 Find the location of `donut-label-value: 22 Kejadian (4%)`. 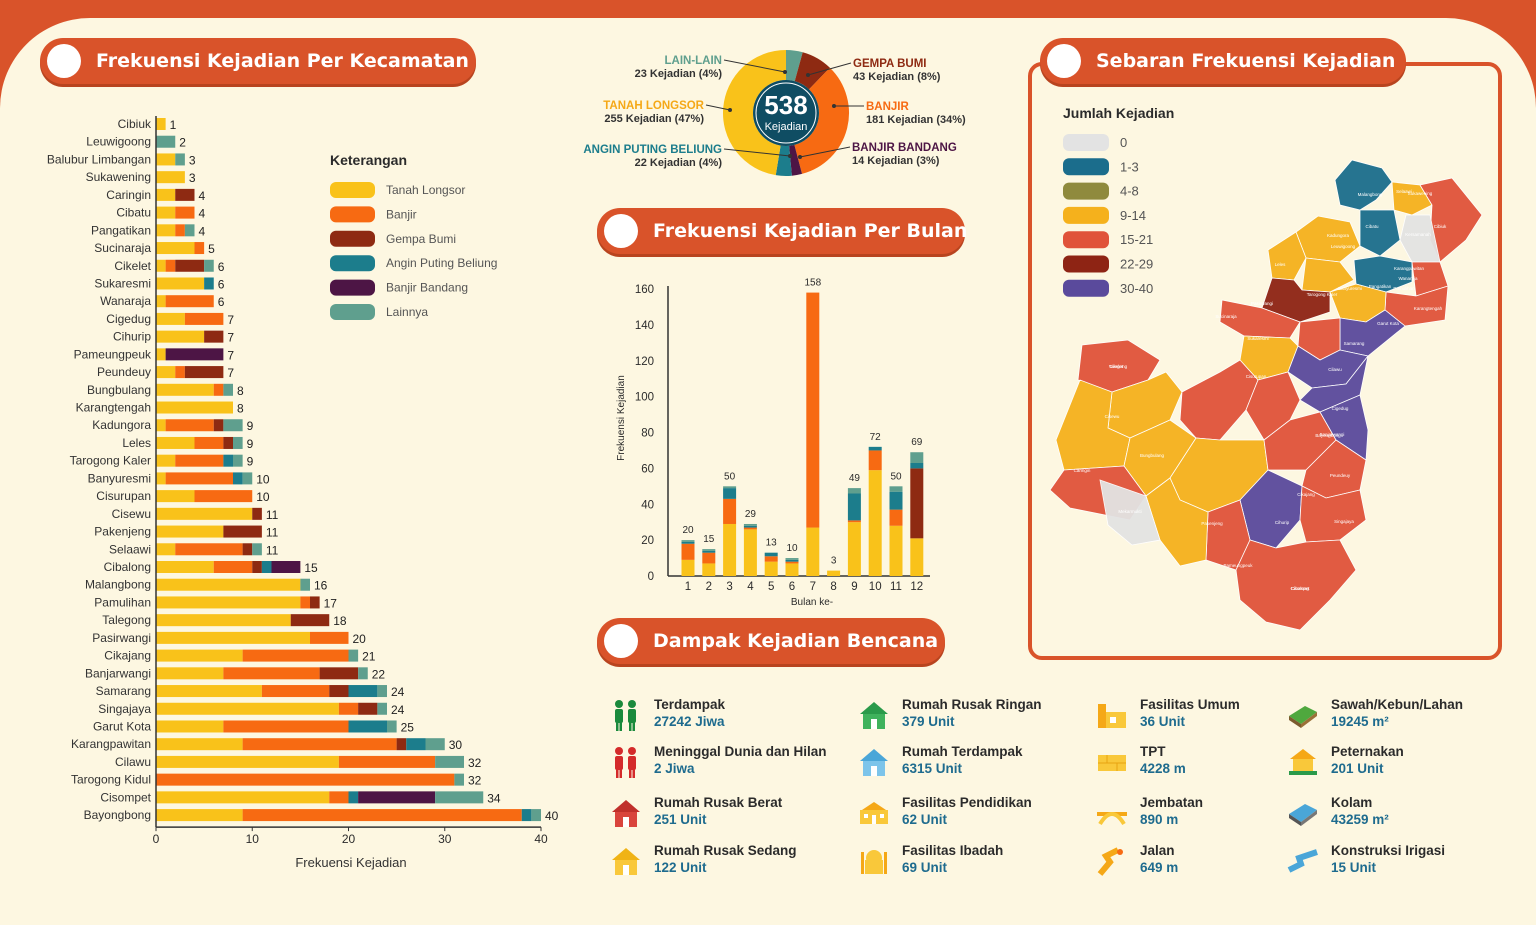

donut-label-value: 22 Kejadian (4%) is located at coordinates (679, 163).